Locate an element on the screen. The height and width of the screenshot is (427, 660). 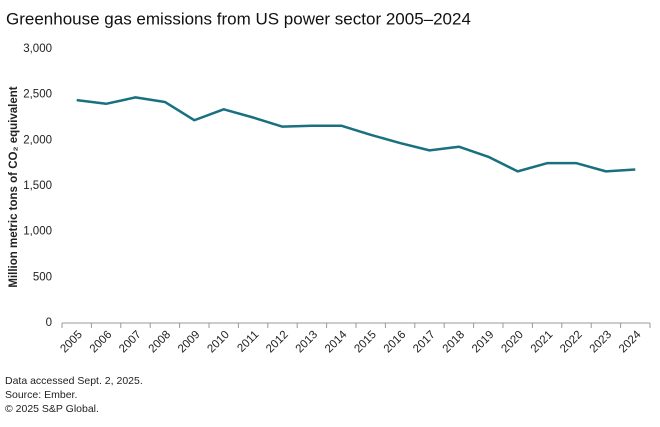
x-tick-label: 2022 is located at coordinates (571, 342).